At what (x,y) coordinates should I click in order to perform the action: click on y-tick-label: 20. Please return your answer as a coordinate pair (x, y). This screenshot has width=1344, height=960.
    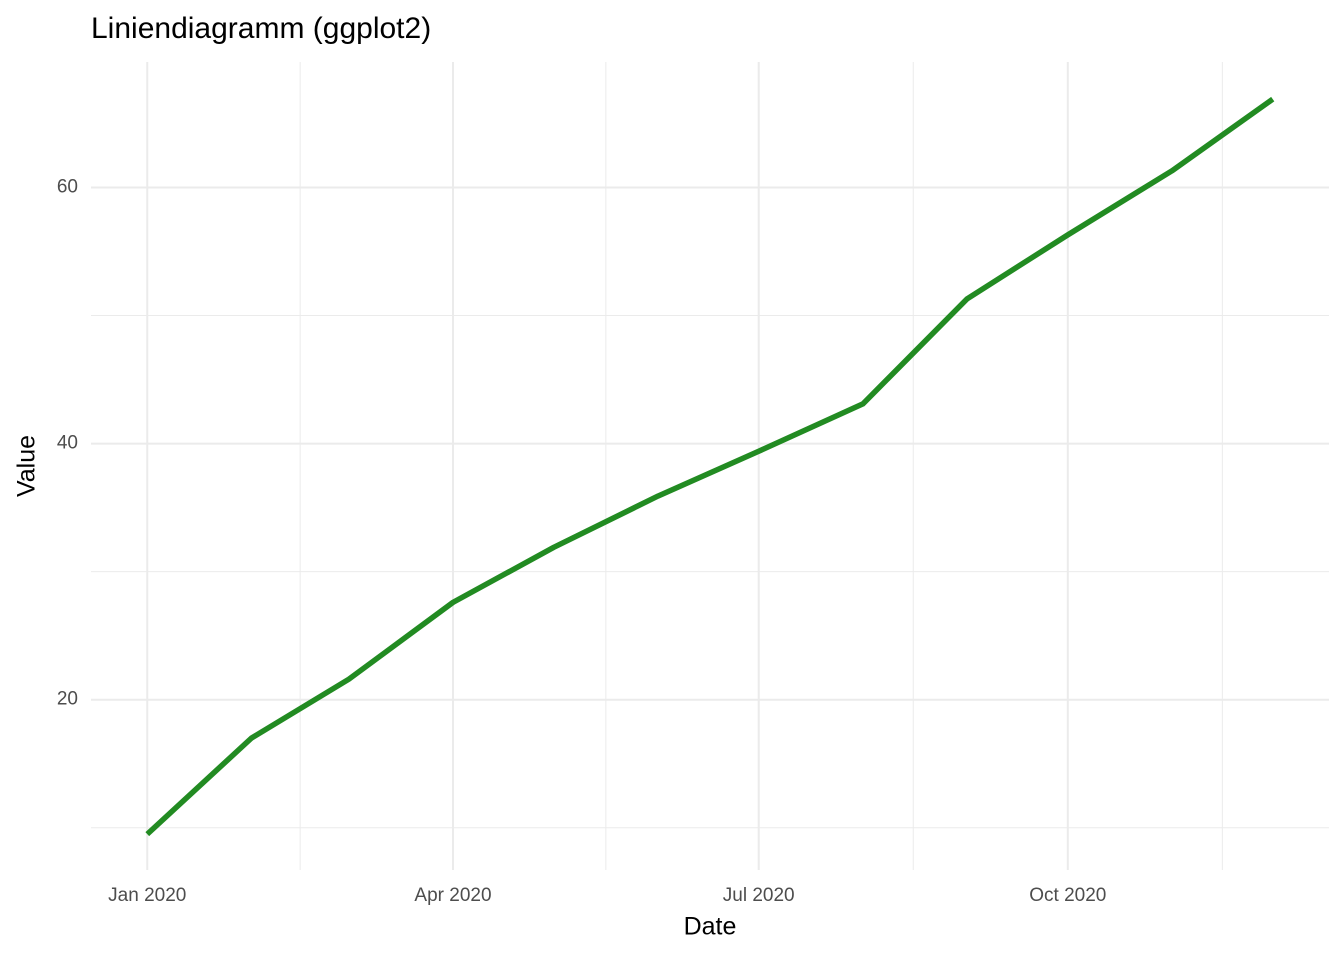
    Looking at the image, I should click on (67, 699).